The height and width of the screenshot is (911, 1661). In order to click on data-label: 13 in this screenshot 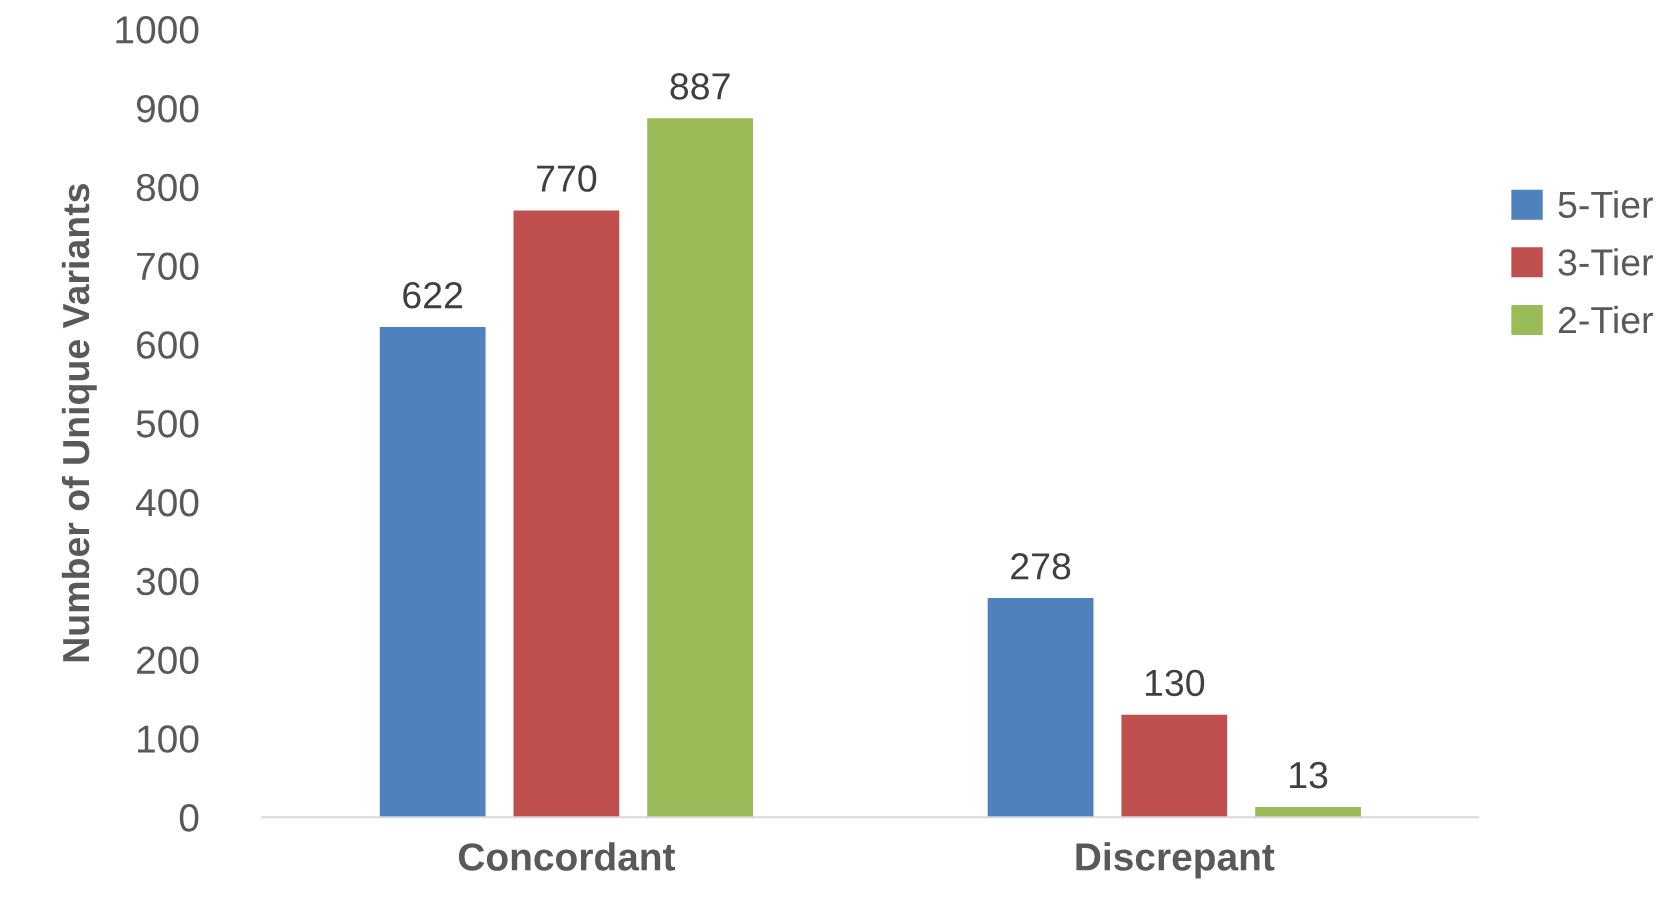, I will do `click(1309, 775)`.